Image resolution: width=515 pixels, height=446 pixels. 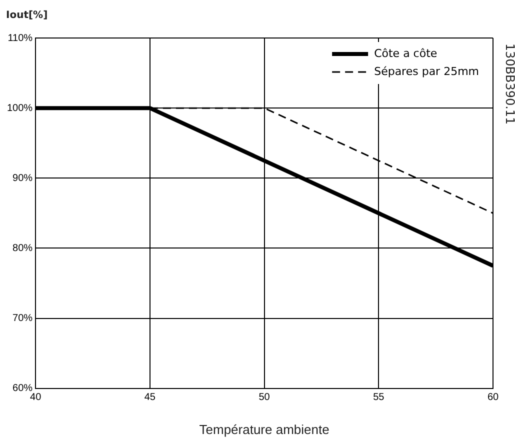 What do you see at coordinates (379, 398) in the screenshot?
I see `x-tick-label: 55` at bounding box center [379, 398].